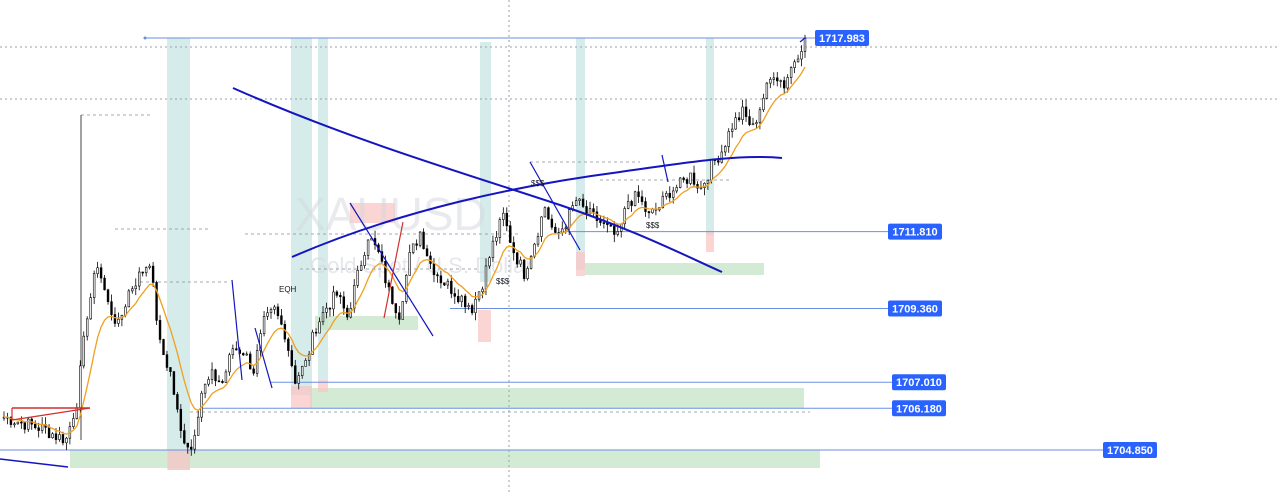 This screenshot has width=1280, height=495. Describe the element at coordinates (538, 183) in the screenshot. I see `annotation-liquidity-2: $$$` at that location.